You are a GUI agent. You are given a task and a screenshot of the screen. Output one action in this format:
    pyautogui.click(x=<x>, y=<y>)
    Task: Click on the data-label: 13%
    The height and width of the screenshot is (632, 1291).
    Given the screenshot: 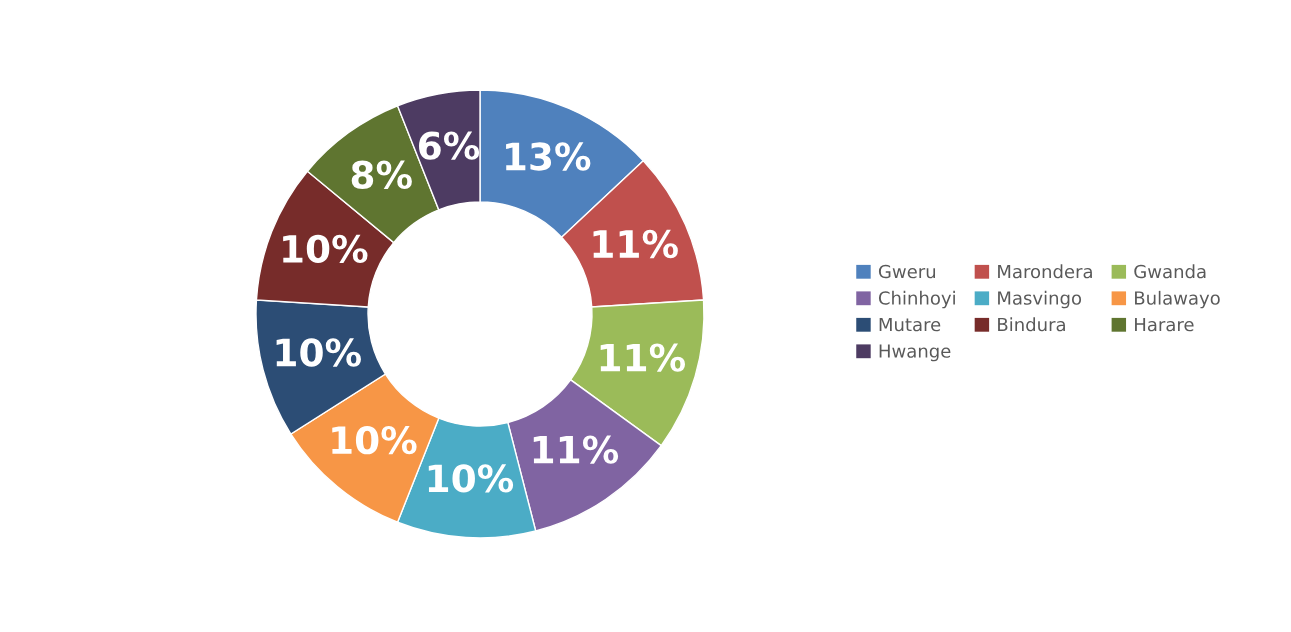 What is the action you would take?
    pyautogui.click(x=548, y=156)
    